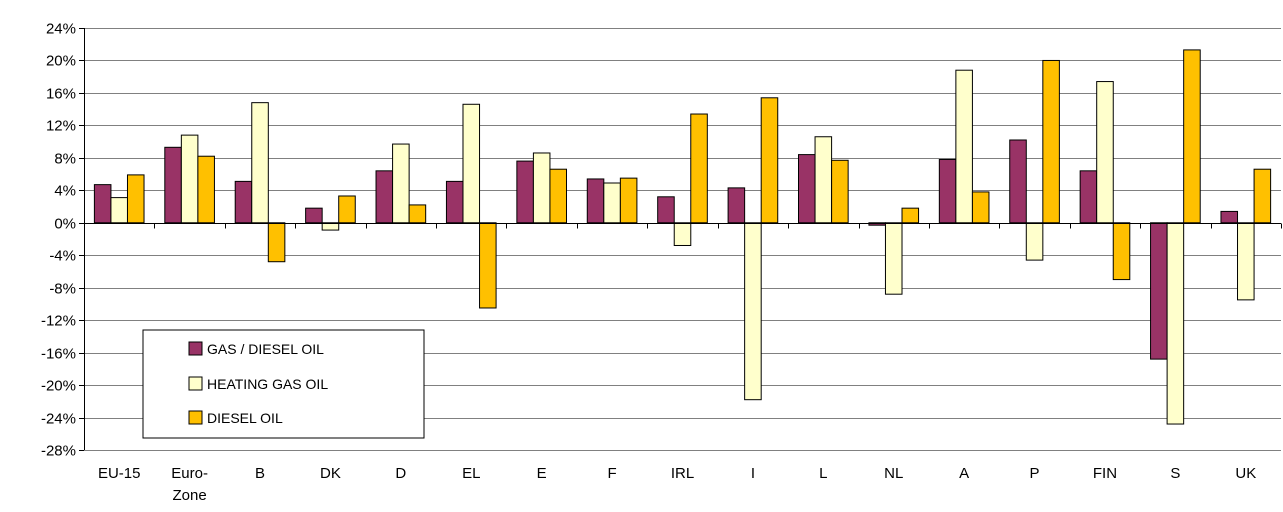  Describe the element at coordinates (265, 349) in the screenshot. I see `legend-label-gas-diesel-oil: GAS / DIESEL OIL` at that location.